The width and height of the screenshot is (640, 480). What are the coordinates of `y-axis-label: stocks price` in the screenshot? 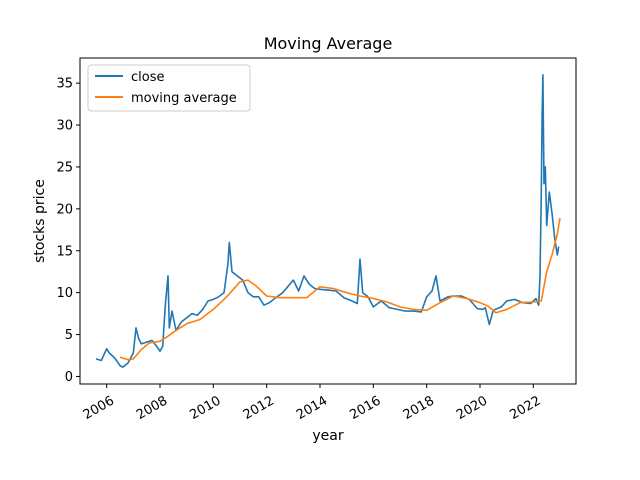 It's located at (40, 221).